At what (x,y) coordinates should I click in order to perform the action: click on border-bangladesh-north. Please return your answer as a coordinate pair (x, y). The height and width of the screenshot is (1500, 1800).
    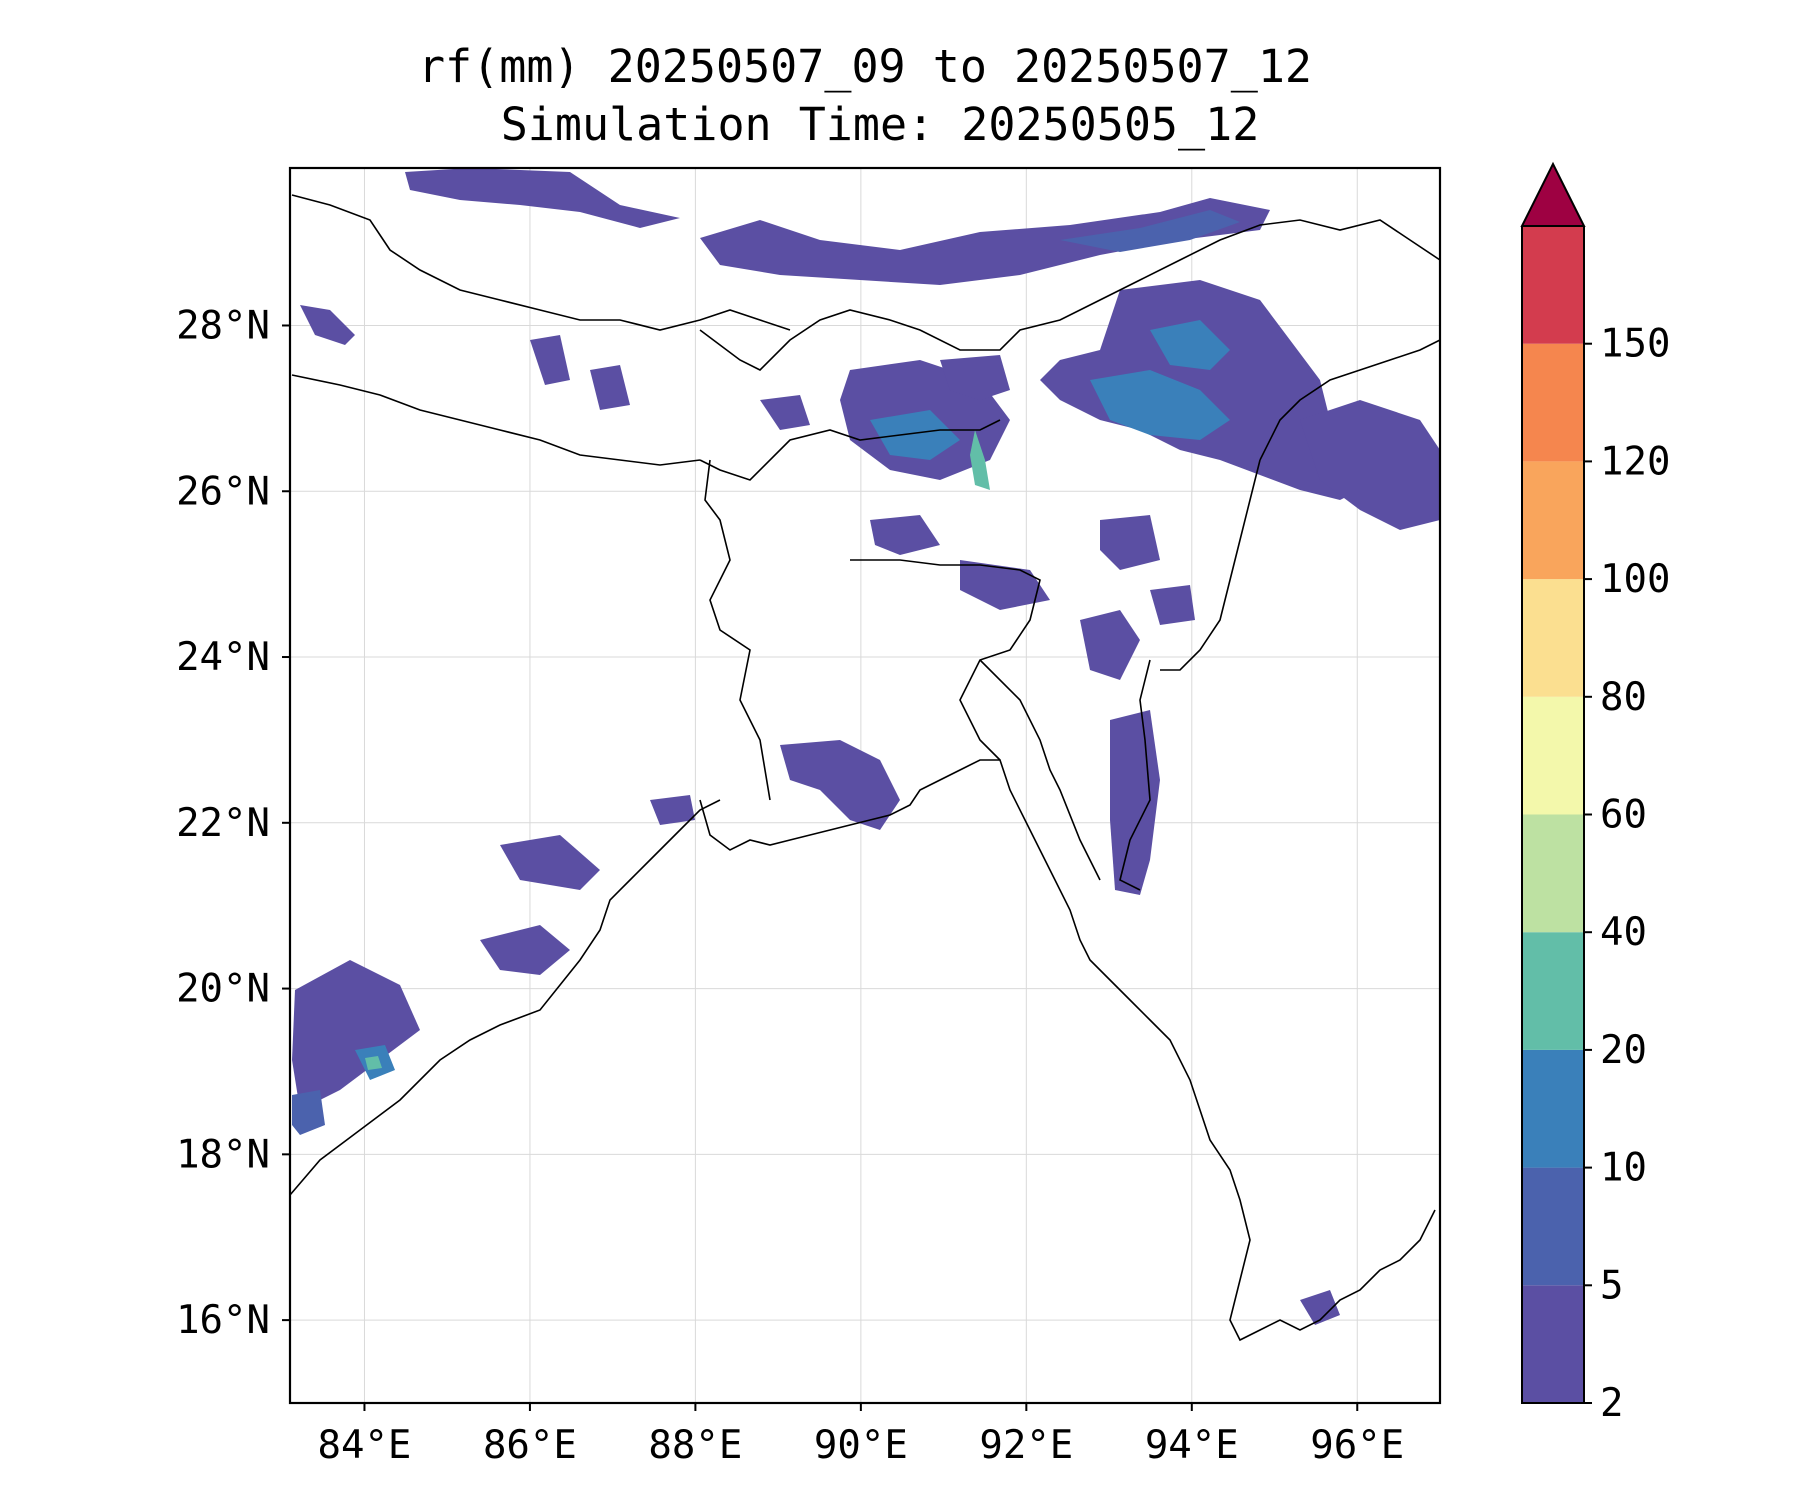
    Looking at the image, I should click on (850, 450).